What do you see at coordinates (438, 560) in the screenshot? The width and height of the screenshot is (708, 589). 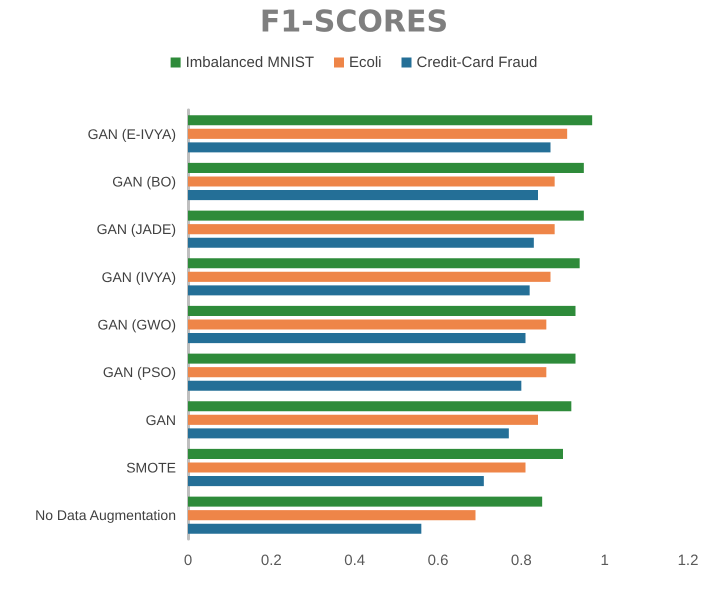 I see `x-tick-label: 0.6` at bounding box center [438, 560].